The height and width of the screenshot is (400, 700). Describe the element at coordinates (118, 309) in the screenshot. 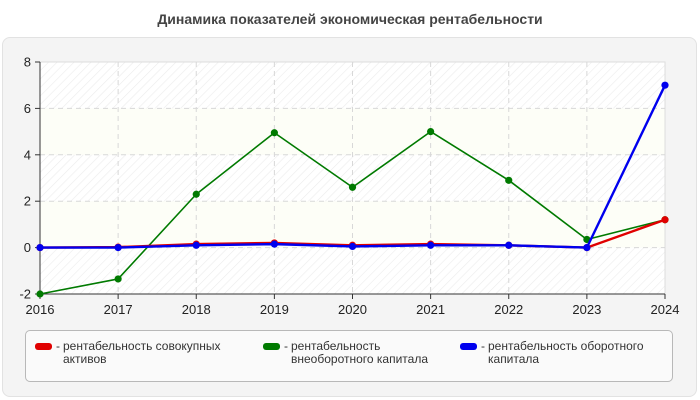

I see `svg-text: 2017` at that location.